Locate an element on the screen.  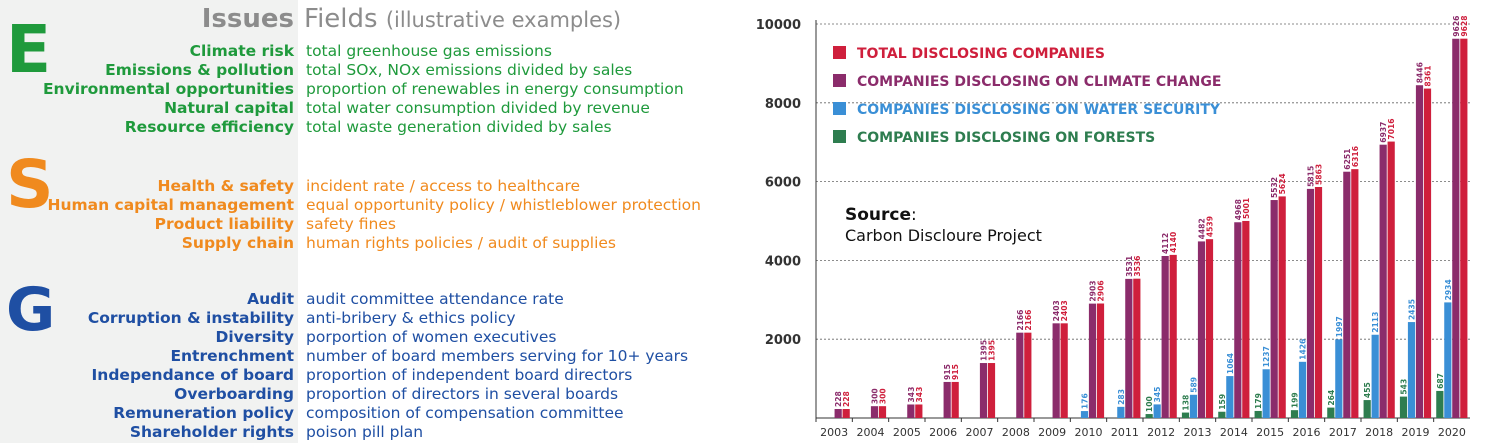
x-tick-label: 2011 is located at coordinates (1125, 432).